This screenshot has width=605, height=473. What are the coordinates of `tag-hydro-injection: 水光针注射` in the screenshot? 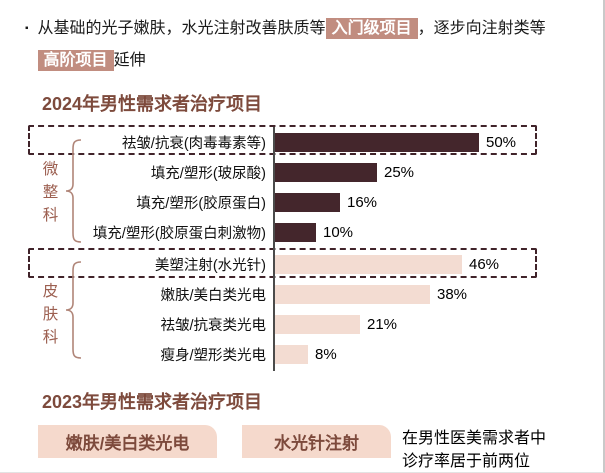 It's located at (316, 441).